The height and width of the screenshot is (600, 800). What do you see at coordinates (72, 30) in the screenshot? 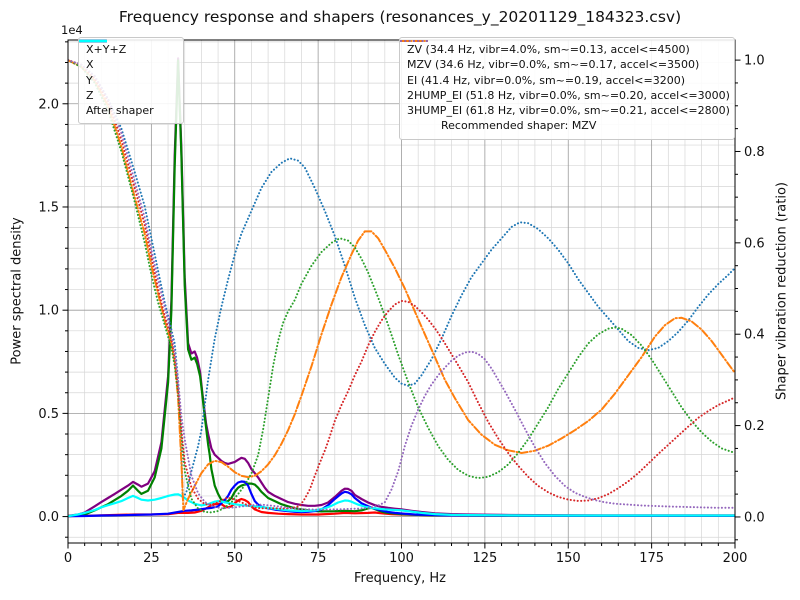
I see `y-axis-offset-label: 1e4` at bounding box center [72, 30].